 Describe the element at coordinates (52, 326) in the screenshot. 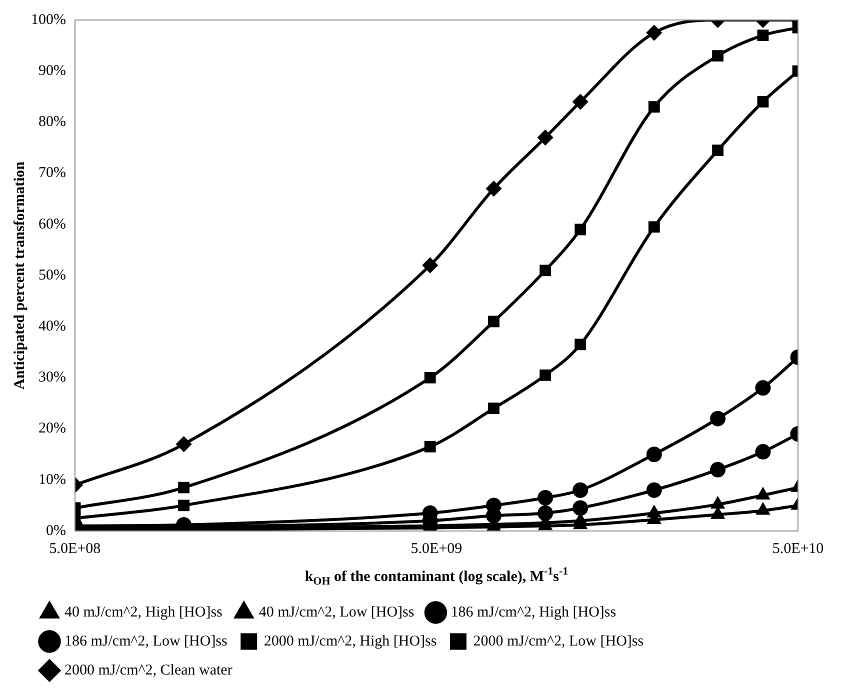

I see `y-tick-label: 40%` at that location.